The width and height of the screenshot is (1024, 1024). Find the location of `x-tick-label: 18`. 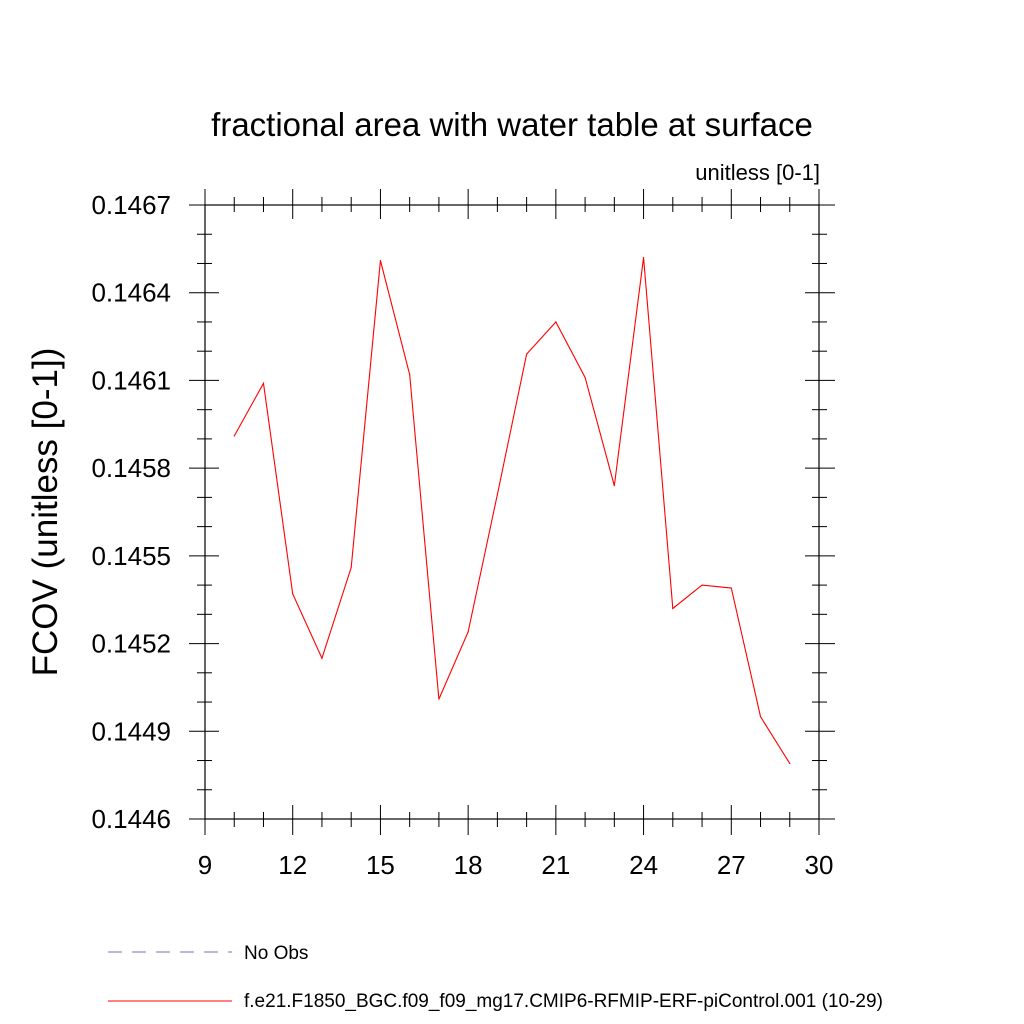

x-tick-label: 18 is located at coordinates (468, 865).